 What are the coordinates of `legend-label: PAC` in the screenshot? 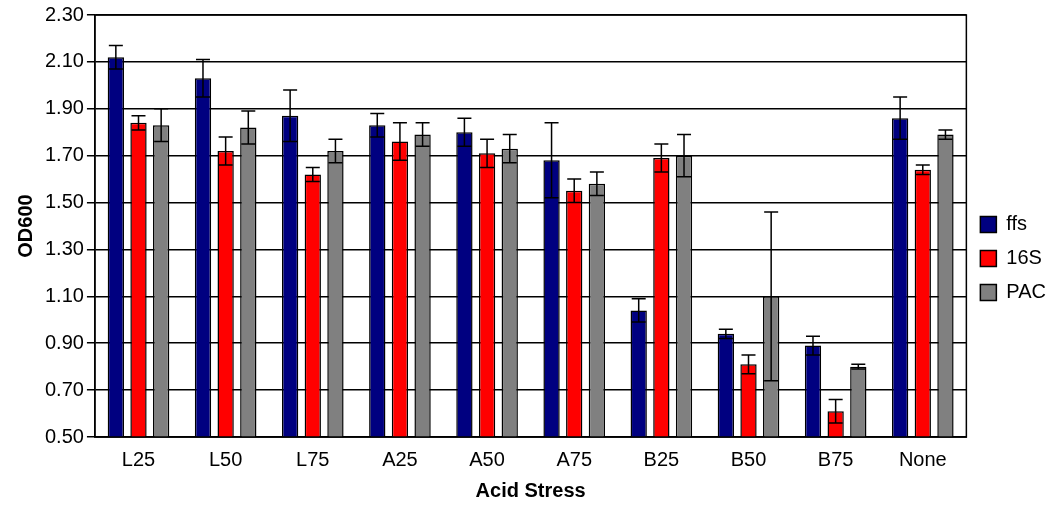 It's located at (1026, 291).